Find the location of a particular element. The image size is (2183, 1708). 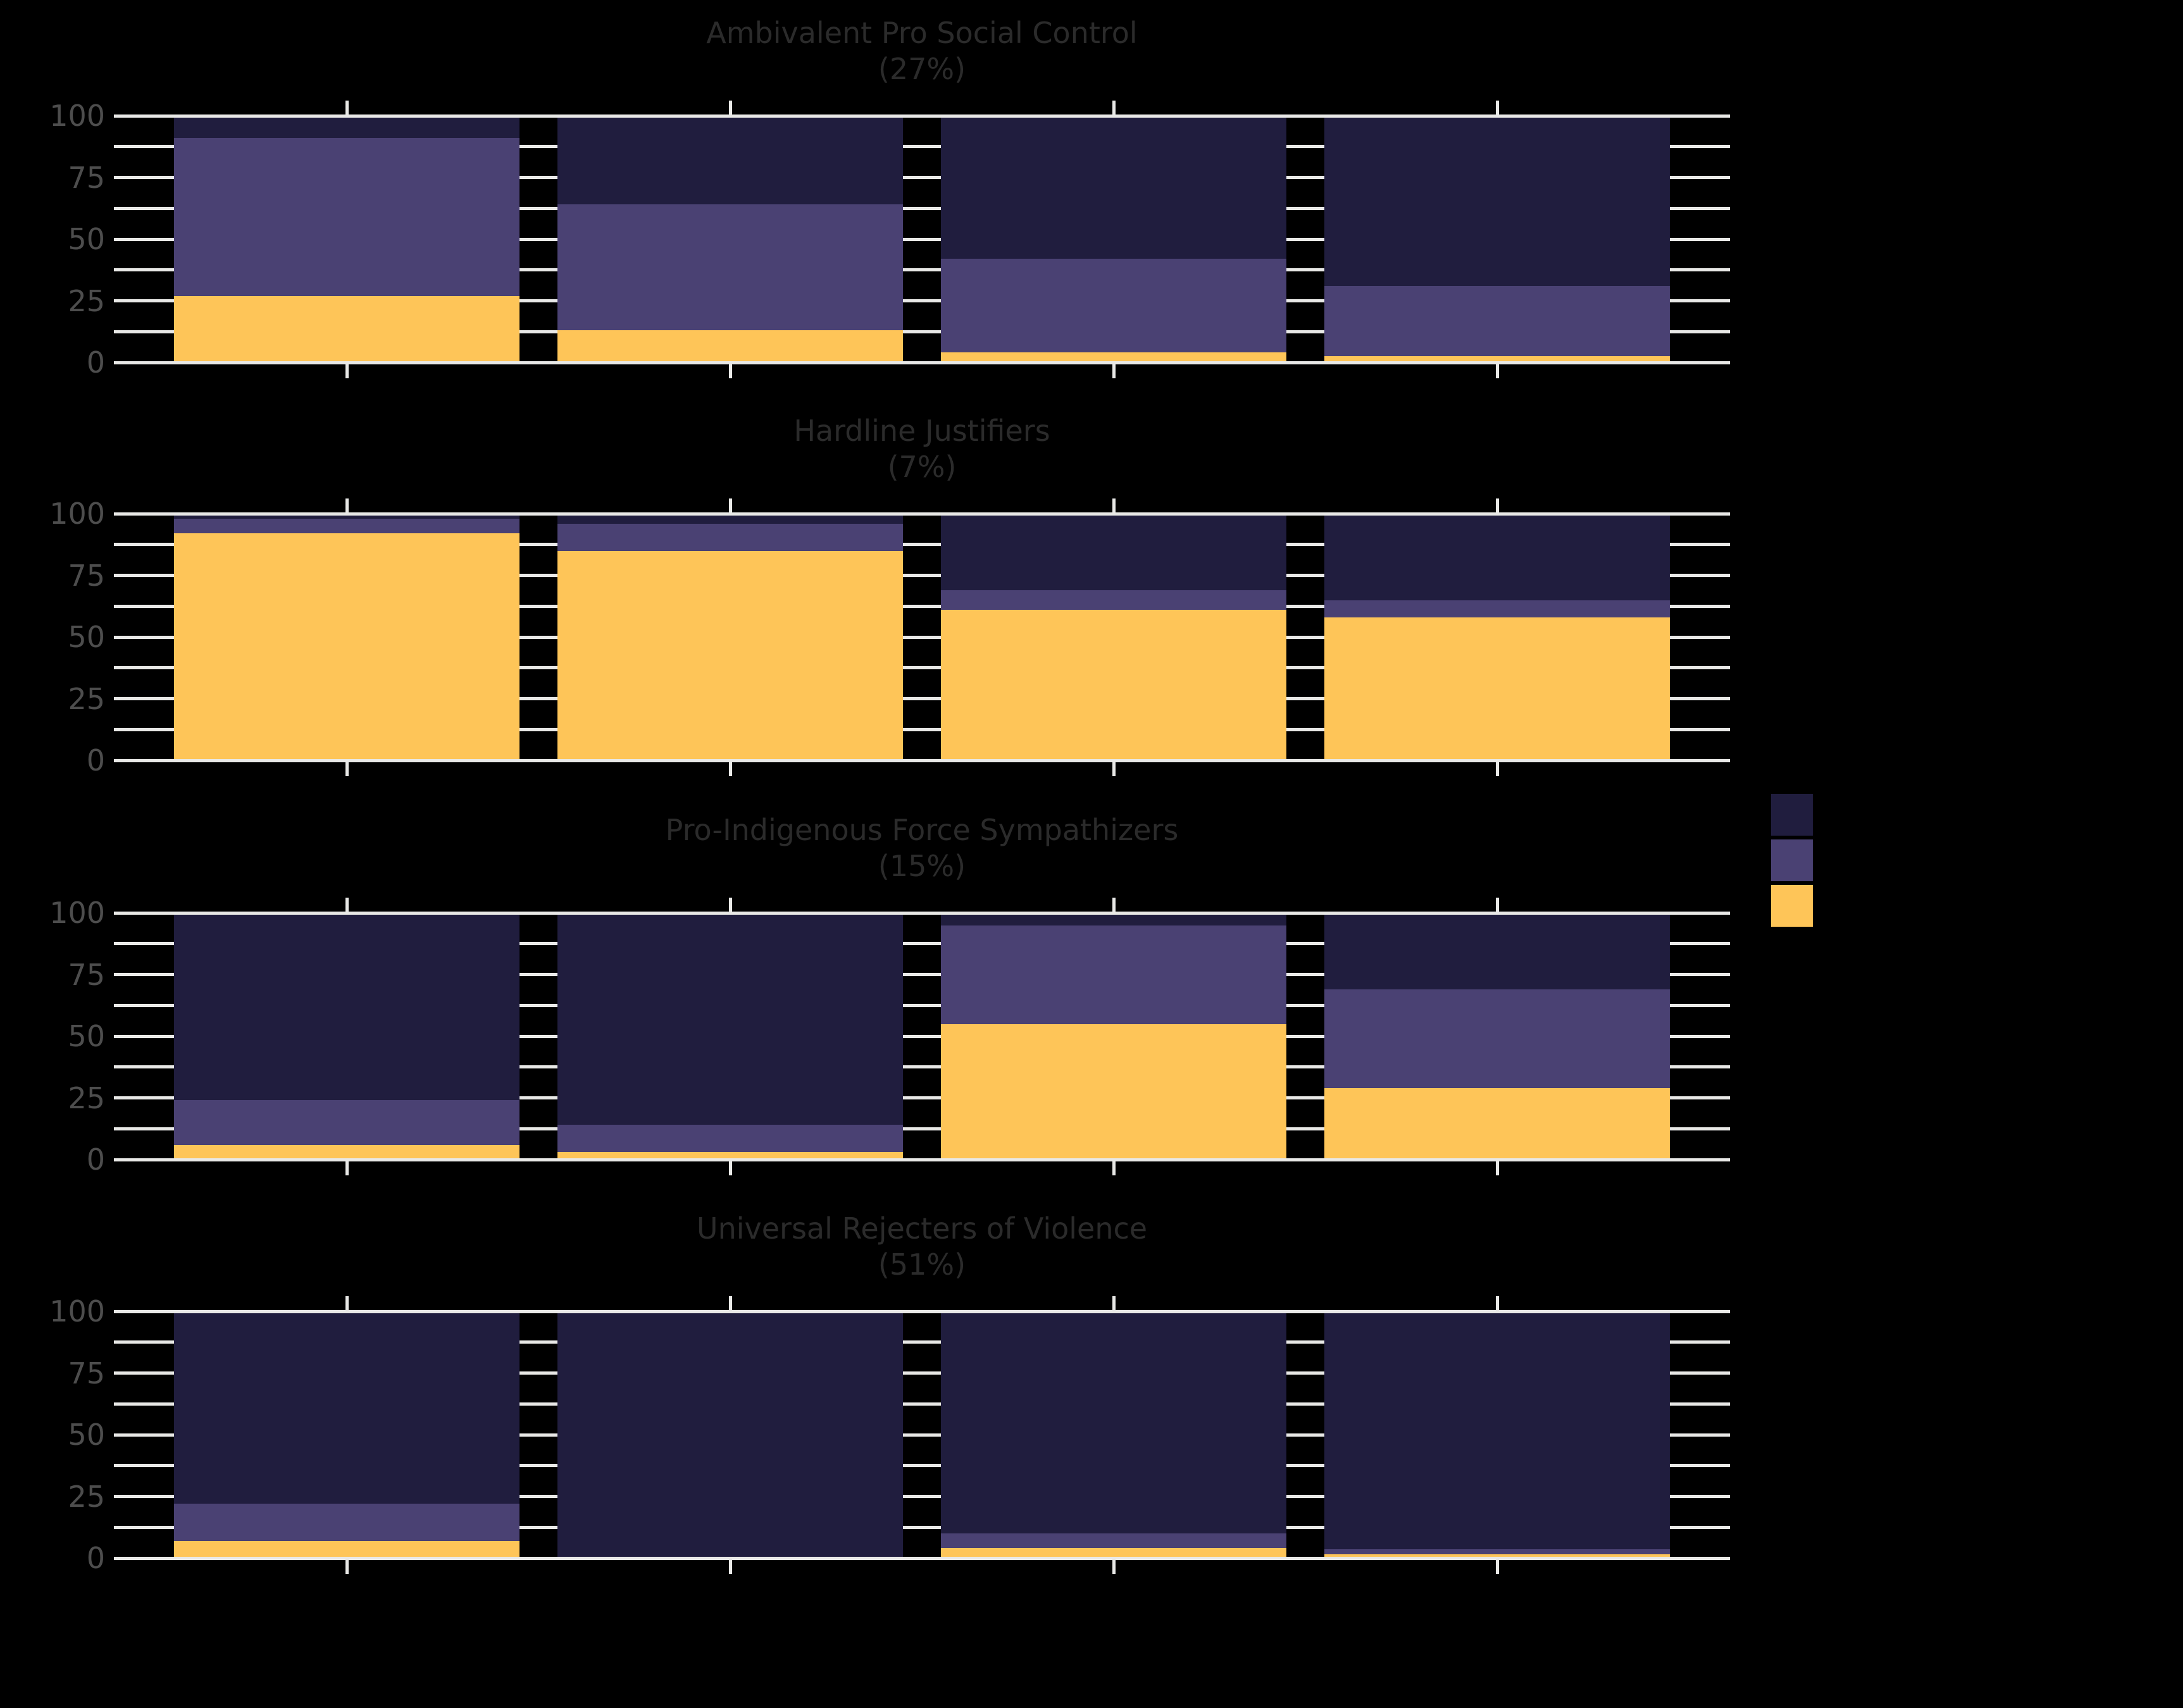

legend-swatch-purple is located at coordinates (1792, 860).